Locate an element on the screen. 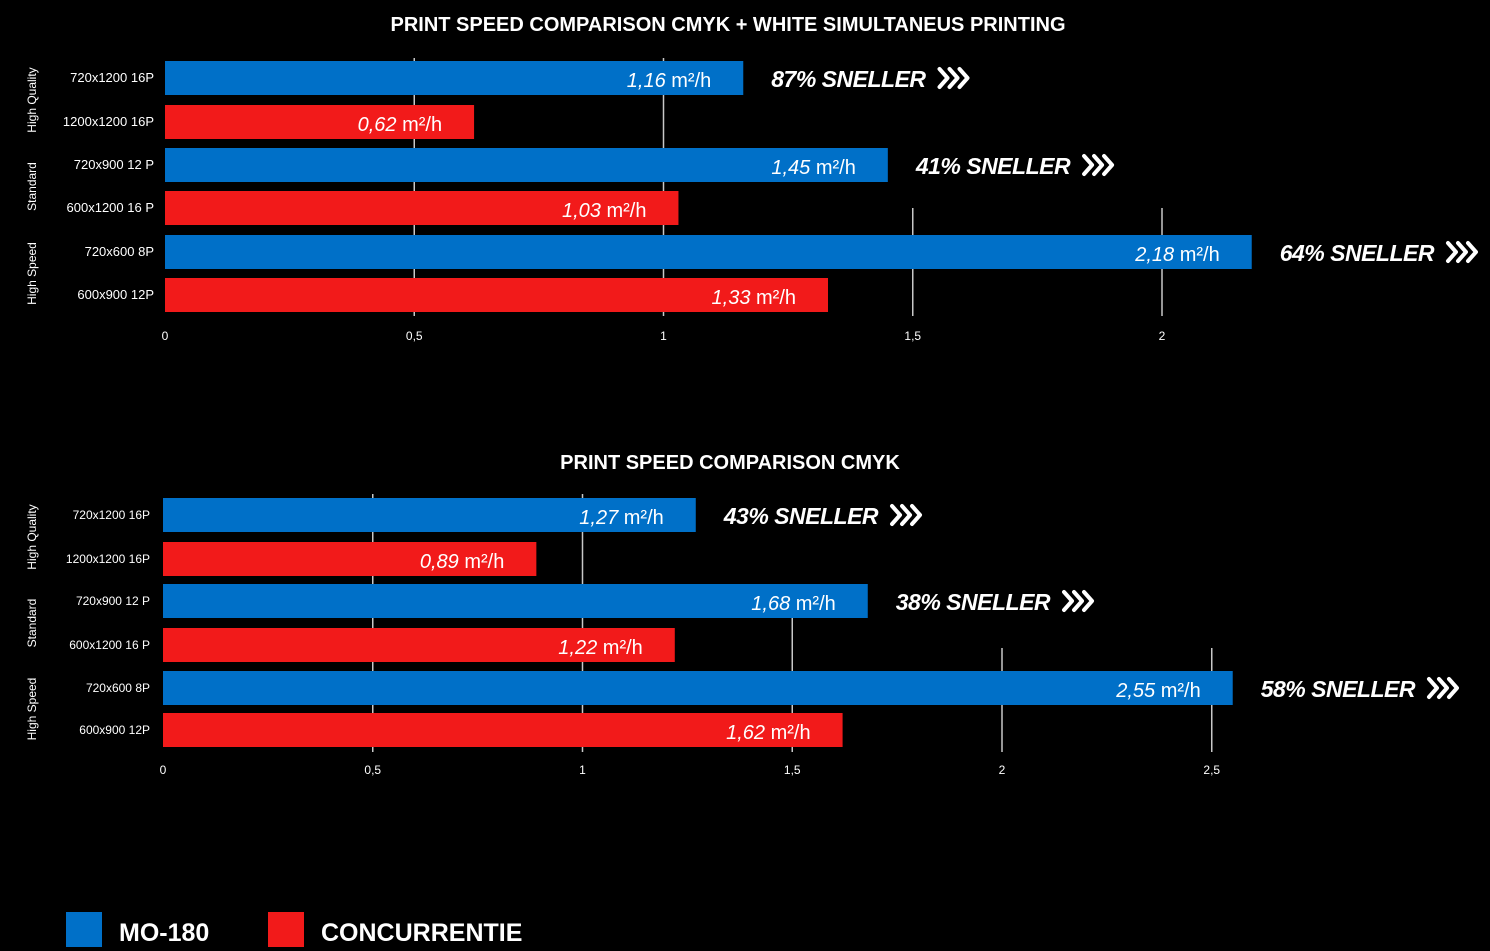 The image size is (1490, 951). sneller-badge: 41% SNELLER is located at coordinates (993, 166).